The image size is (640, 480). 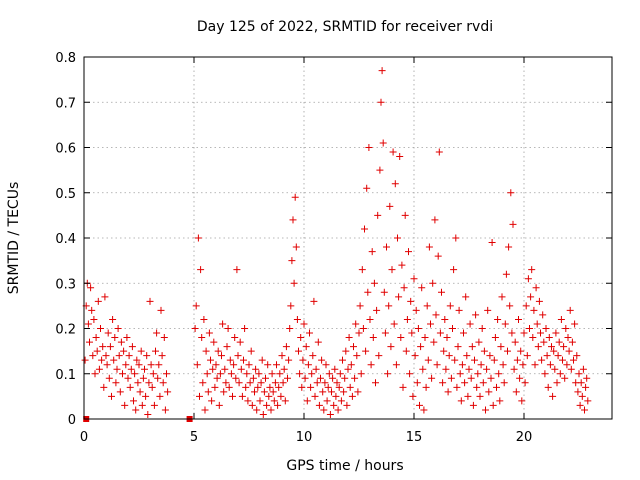 What do you see at coordinates (72, 420) in the screenshot?
I see `y-tick-label: 0` at bounding box center [72, 420].